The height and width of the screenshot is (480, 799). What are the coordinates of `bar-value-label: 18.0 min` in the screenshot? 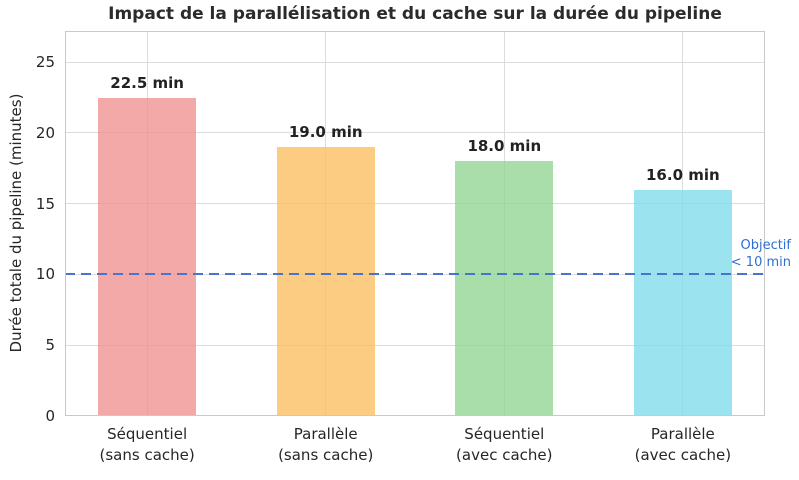 It's located at (504, 146).